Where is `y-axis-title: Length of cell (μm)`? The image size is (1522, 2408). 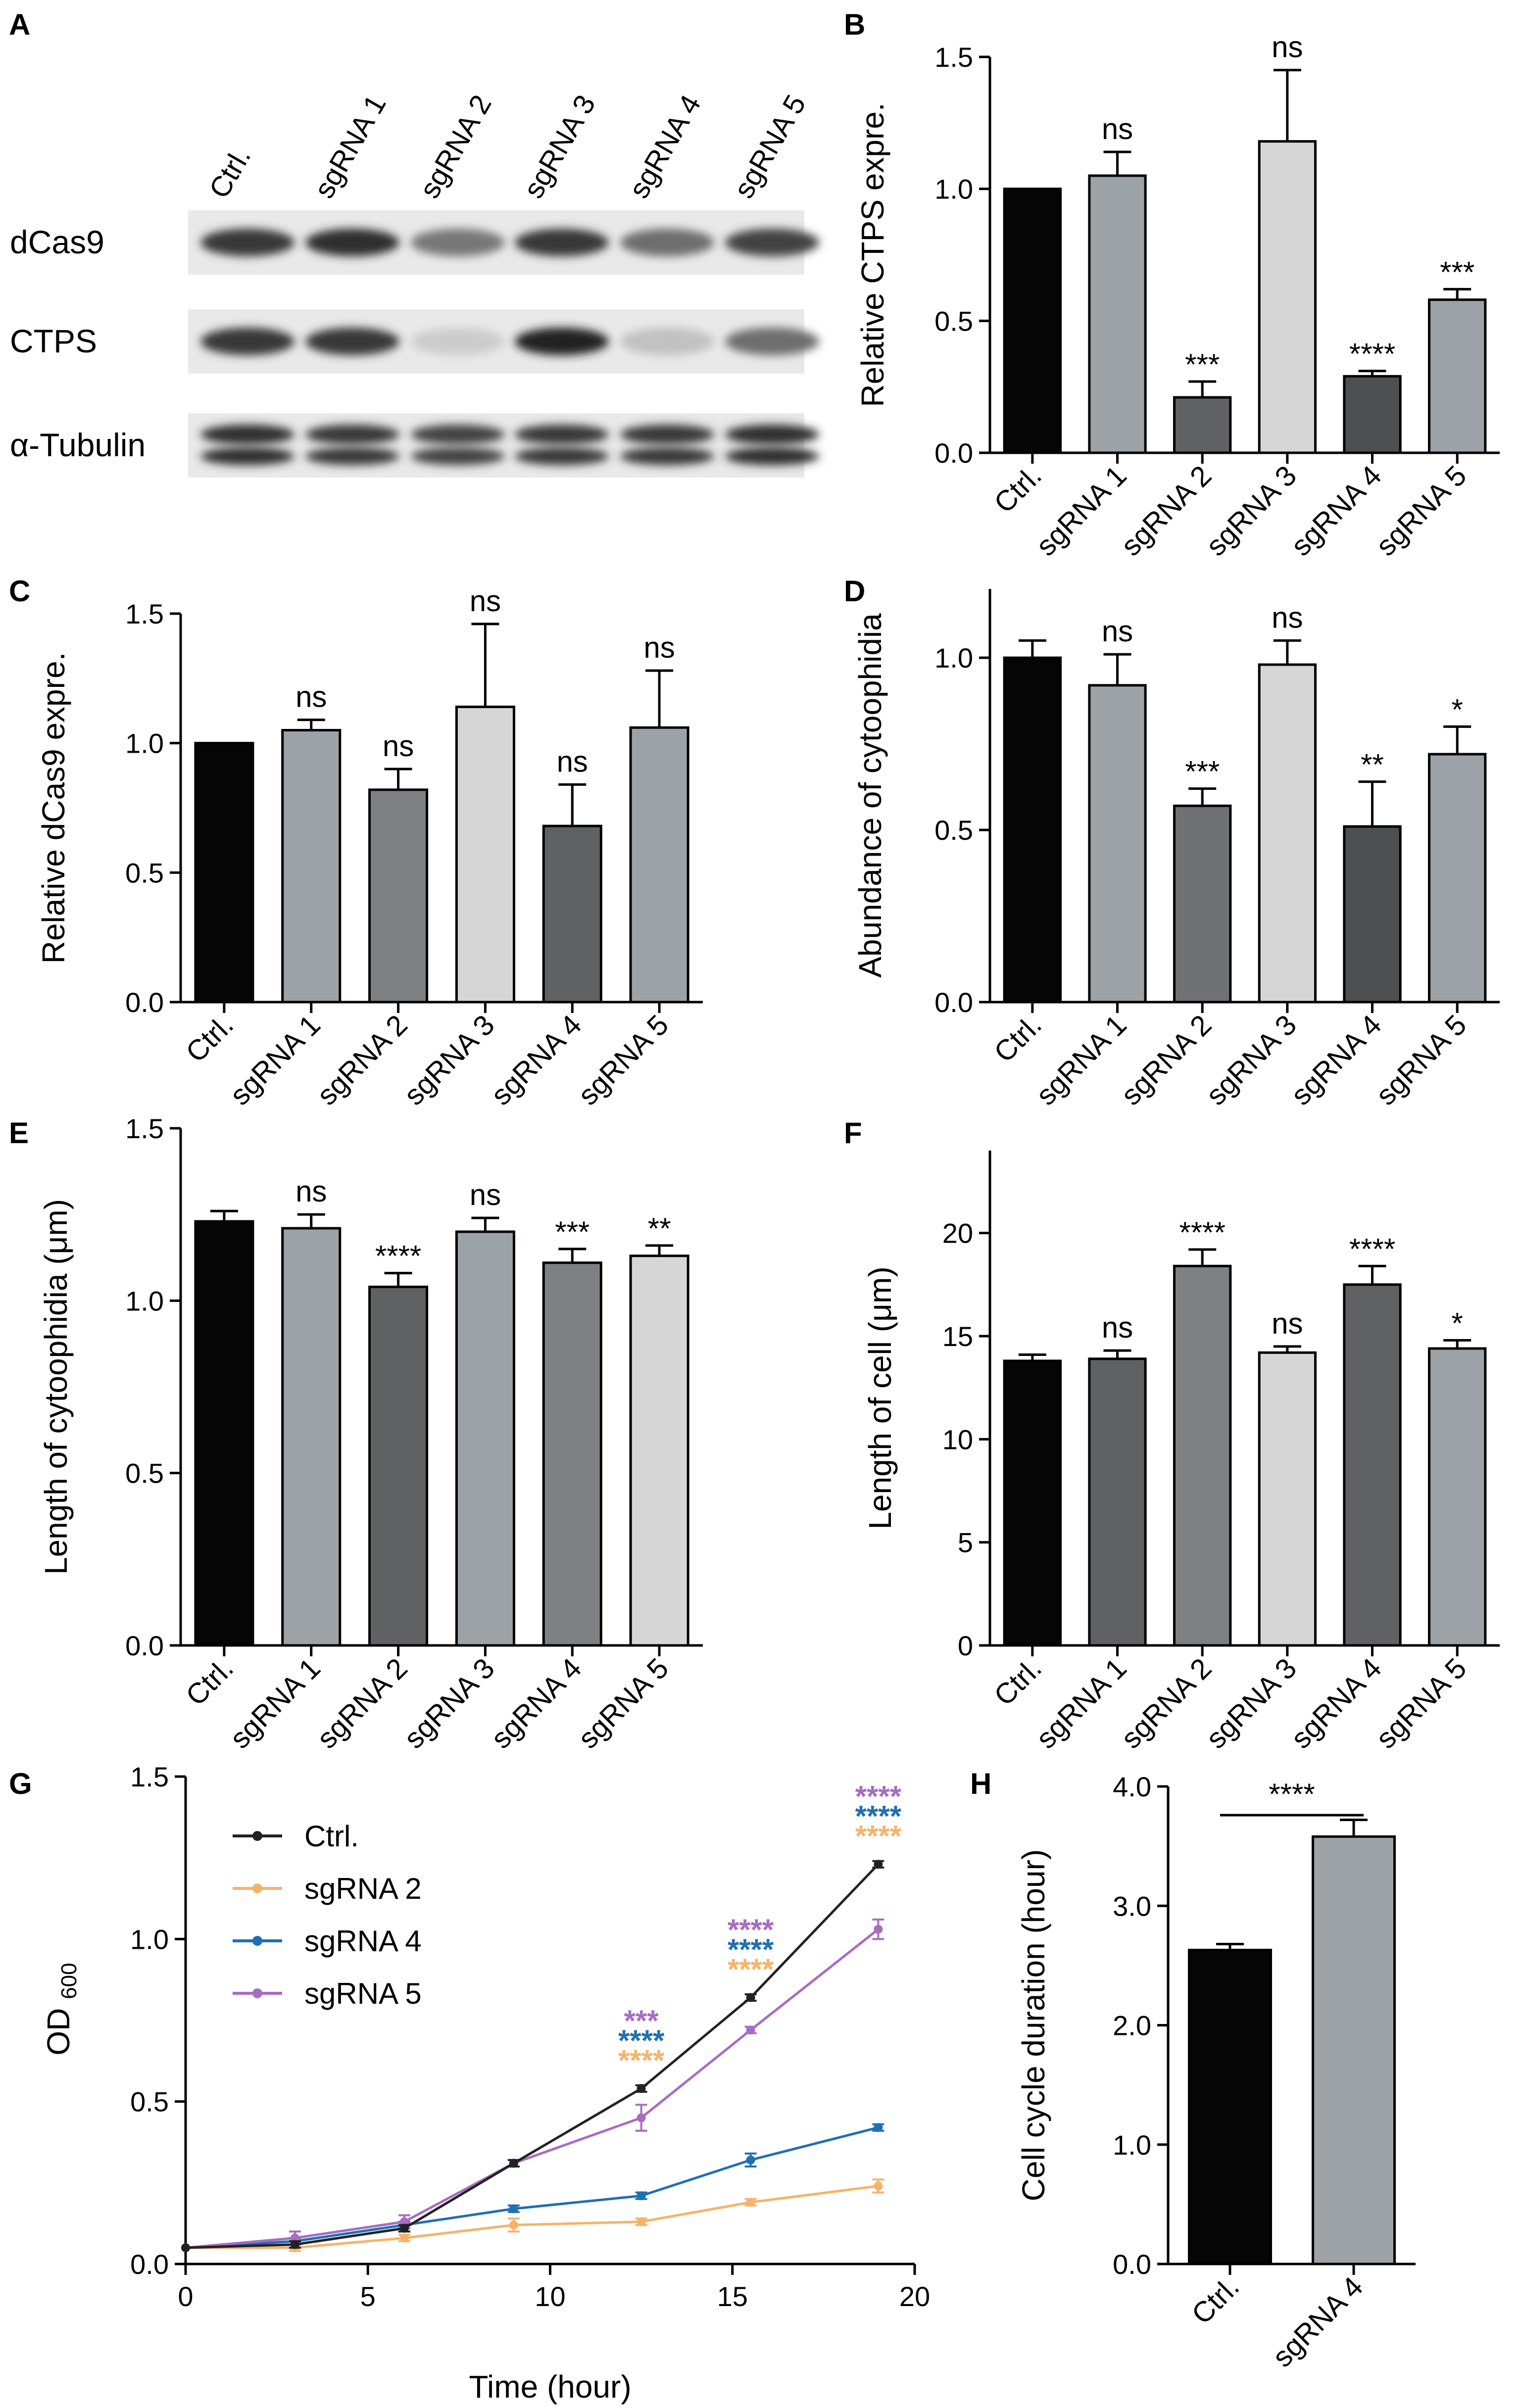 y-axis-title: Length of cell (μm) is located at coordinates (880, 1397).